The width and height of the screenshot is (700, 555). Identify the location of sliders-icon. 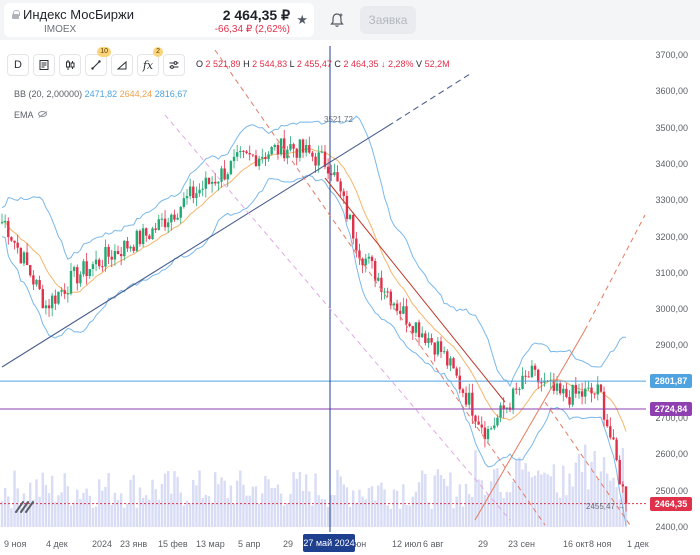
(174, 65).